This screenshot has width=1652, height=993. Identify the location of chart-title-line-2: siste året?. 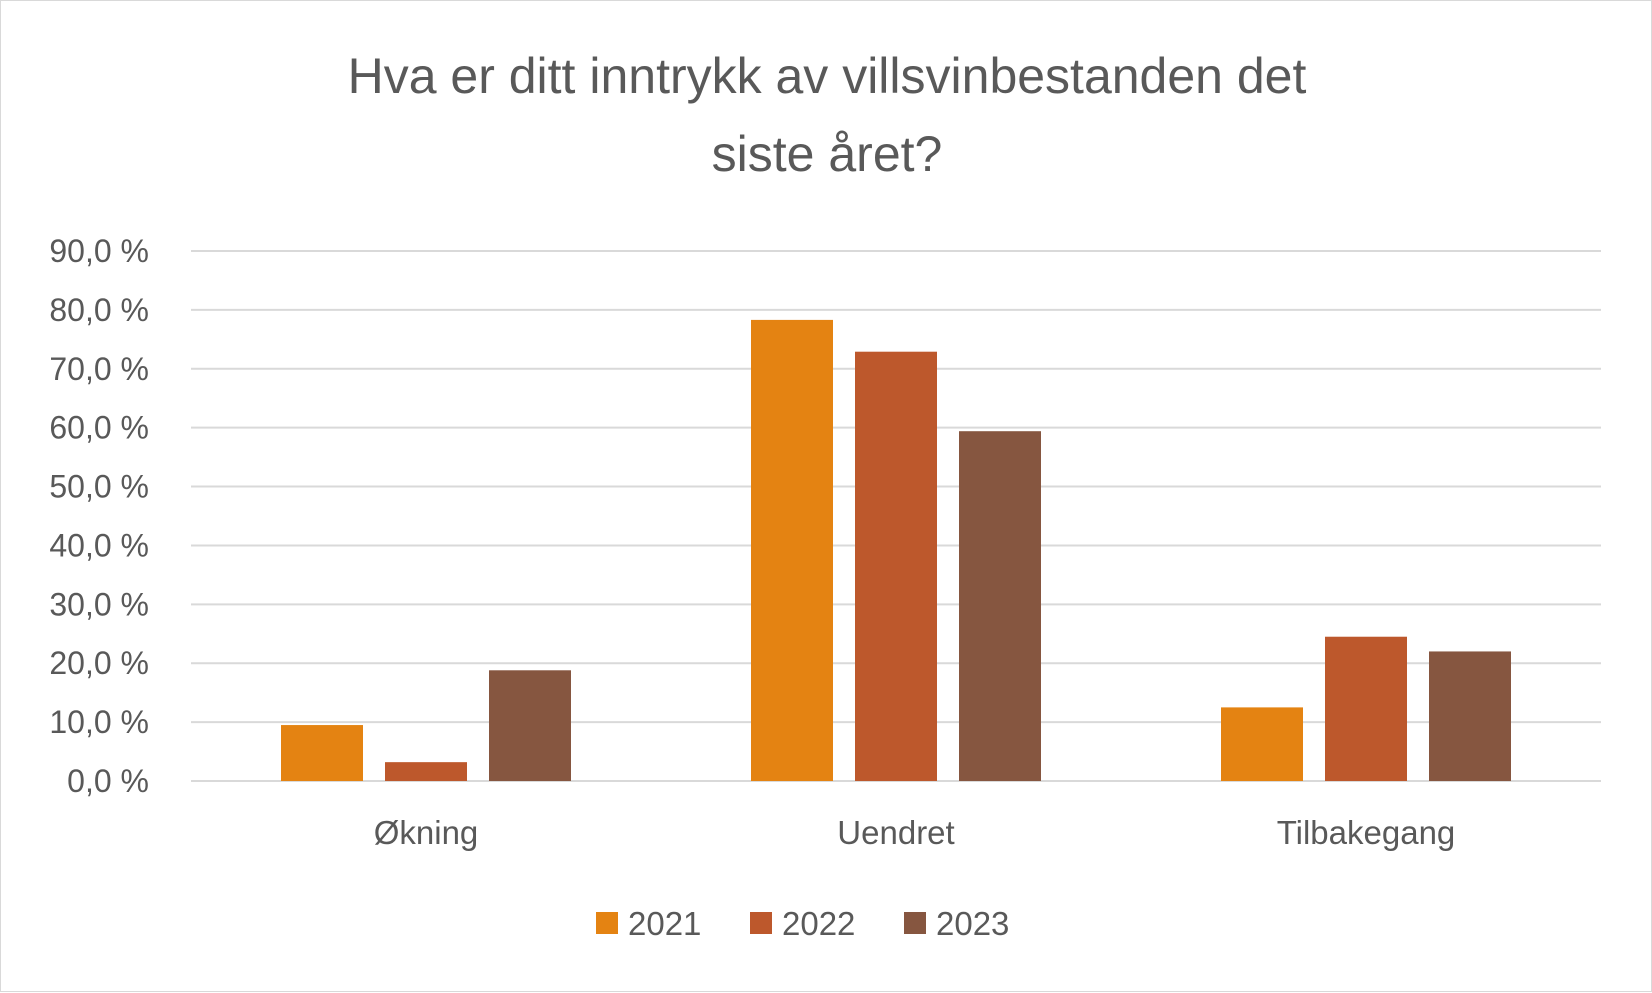
(827, 154).